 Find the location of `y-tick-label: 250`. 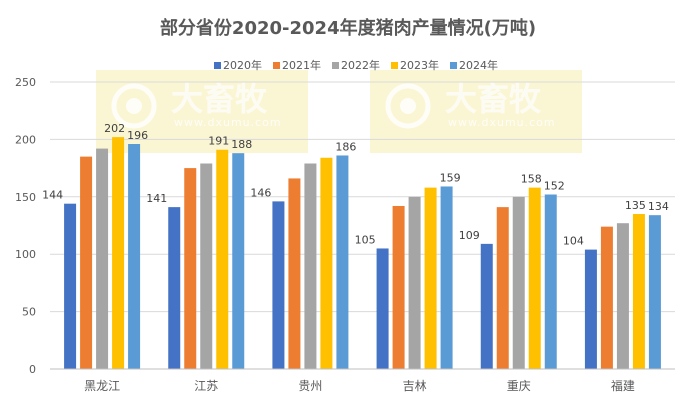

y-tick-label: 250 is located at coordinates (25, 82).